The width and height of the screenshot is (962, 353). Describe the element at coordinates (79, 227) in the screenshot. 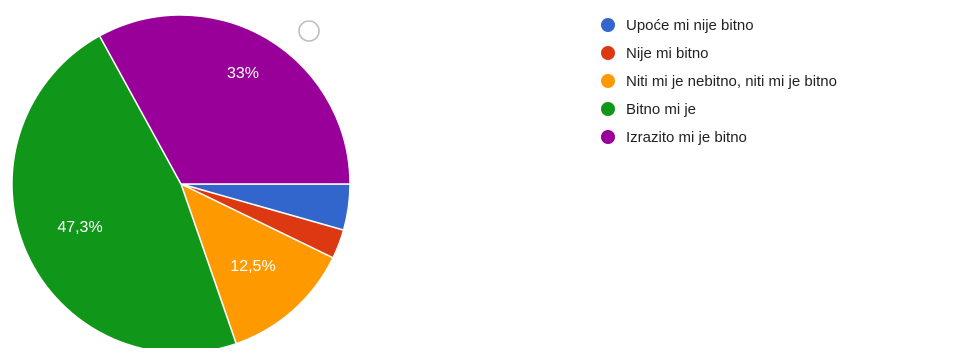

I see `slice-data-label: 47,3%` at that location.